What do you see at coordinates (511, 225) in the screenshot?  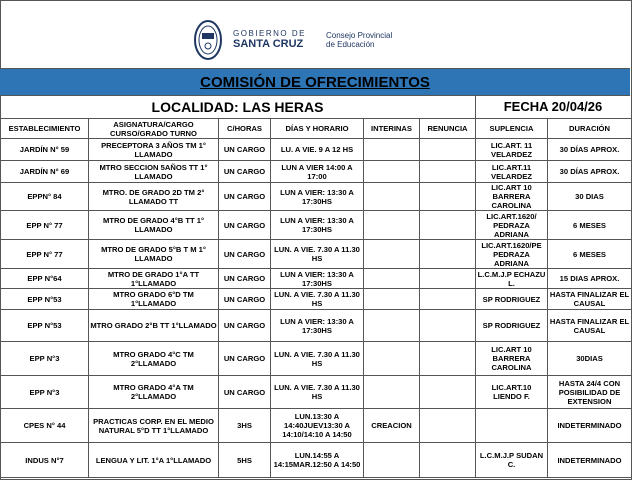 I see `table-cell: LIC.ART.1620/ PEDRAZA ADRIANA` at bounding box center [511, 225].